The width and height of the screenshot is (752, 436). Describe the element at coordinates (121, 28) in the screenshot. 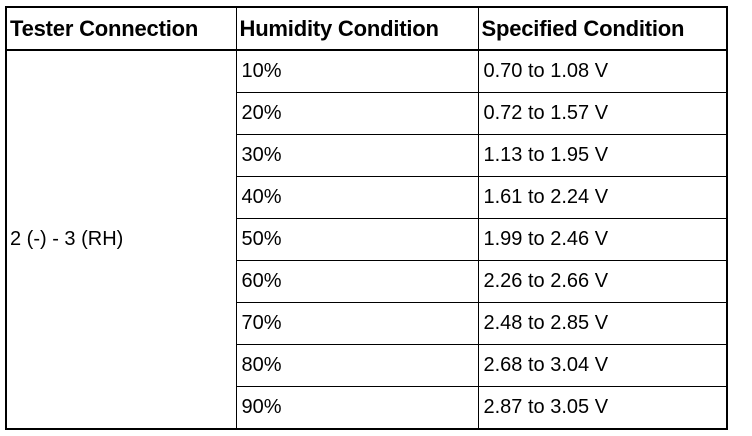

I see `header-tester-connection: Tester Connection` at that location.